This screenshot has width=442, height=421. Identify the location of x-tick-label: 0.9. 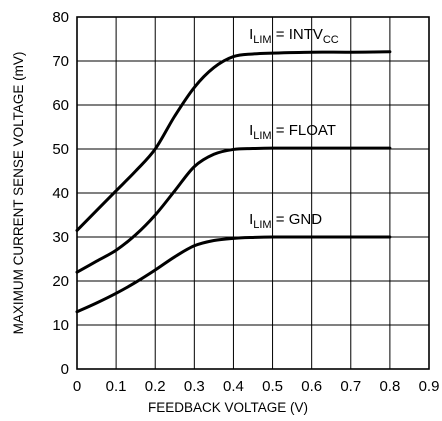
(429, 386).